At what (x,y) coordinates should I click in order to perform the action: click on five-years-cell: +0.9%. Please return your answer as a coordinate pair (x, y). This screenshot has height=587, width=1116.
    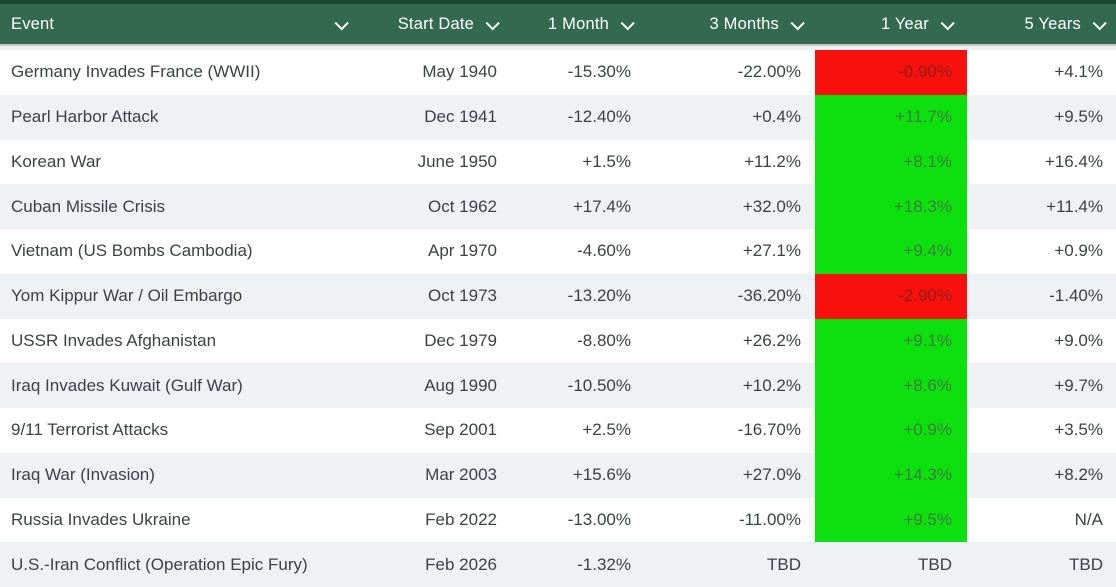
    Looking at the image, I should click on (1078, 251).